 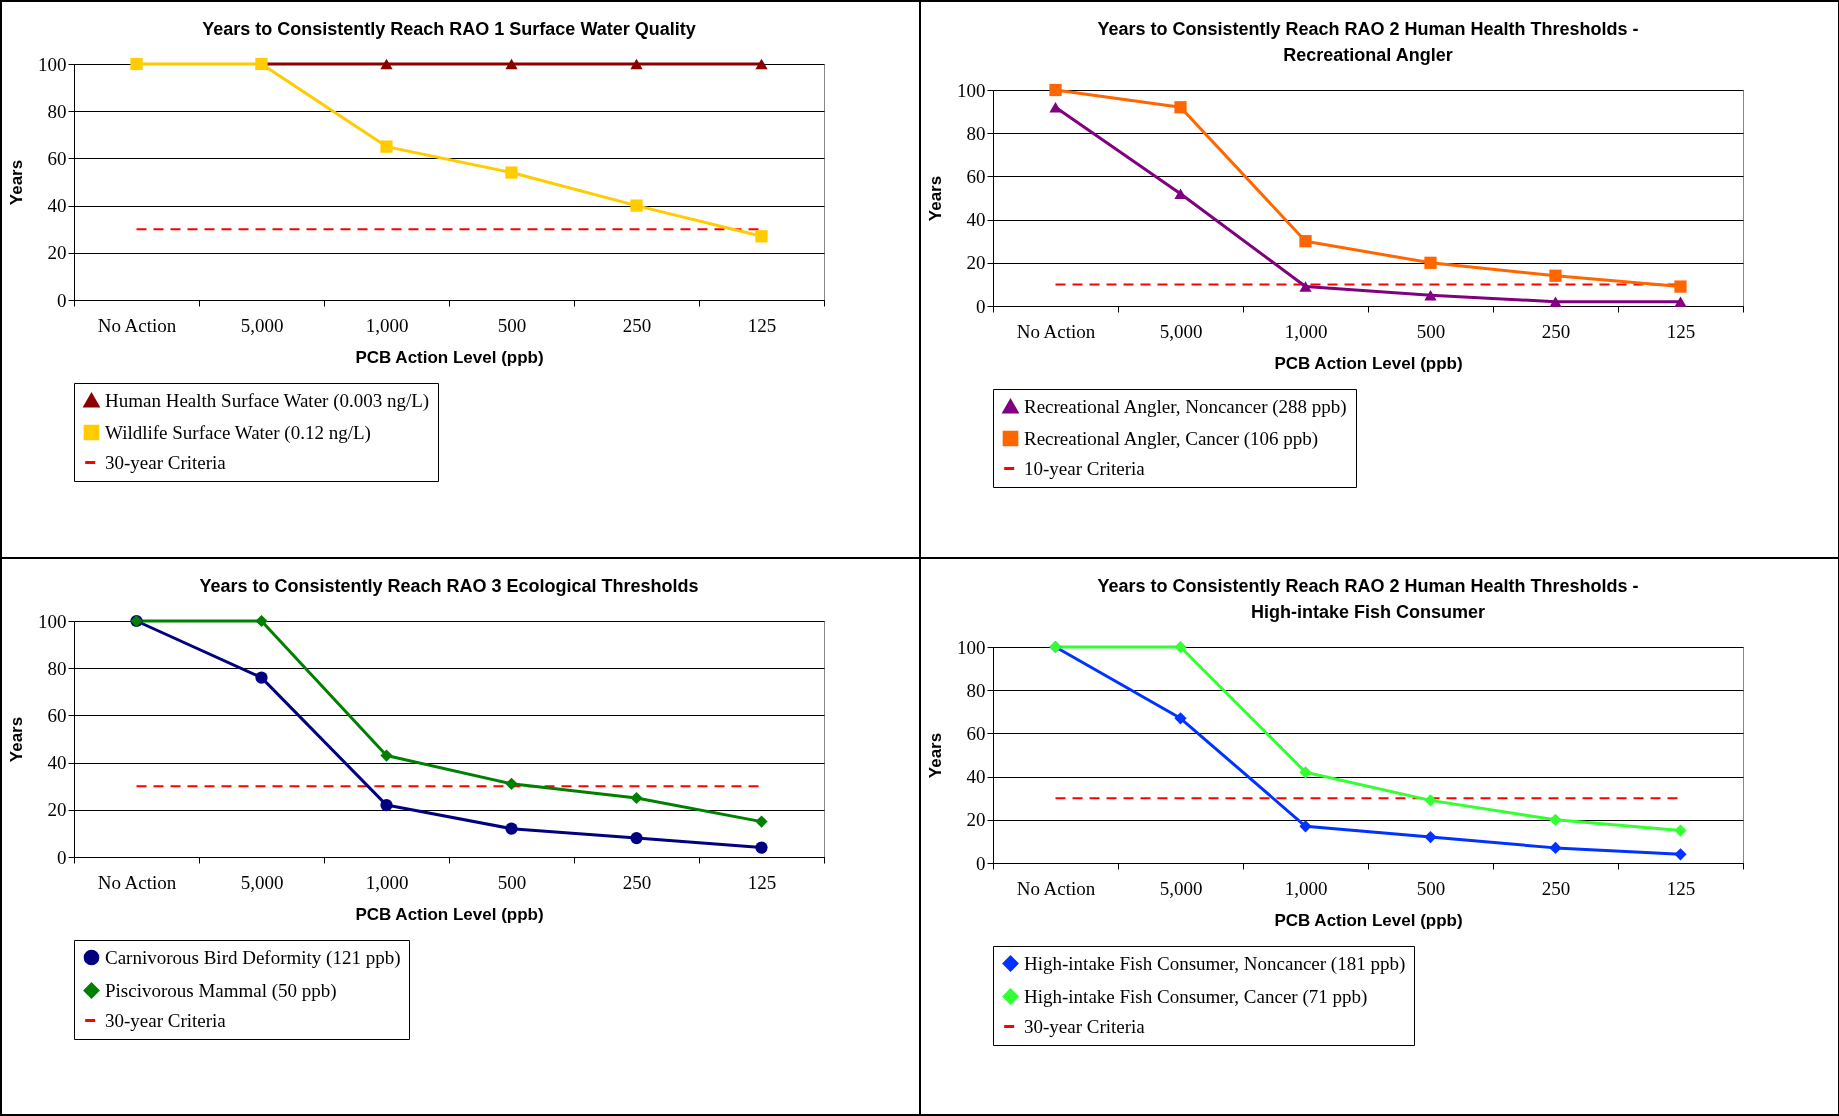 I want to click on legend-label: Recreational Angler, Noncancer (288 ppb), so click(x=1185, y=406).